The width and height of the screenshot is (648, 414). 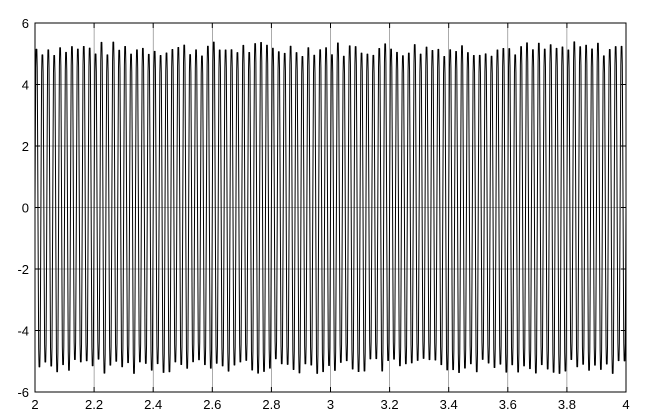 I want to click on y-tick-label: -6, so click(x=23, y=392).